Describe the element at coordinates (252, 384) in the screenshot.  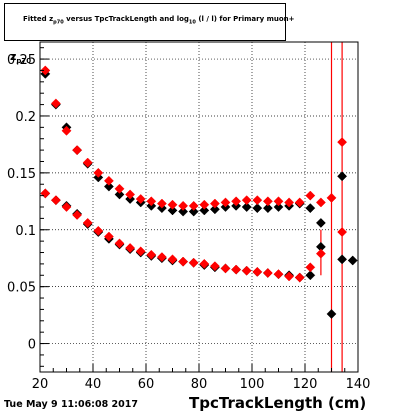
I see `x-tick-label: 100` at that location.